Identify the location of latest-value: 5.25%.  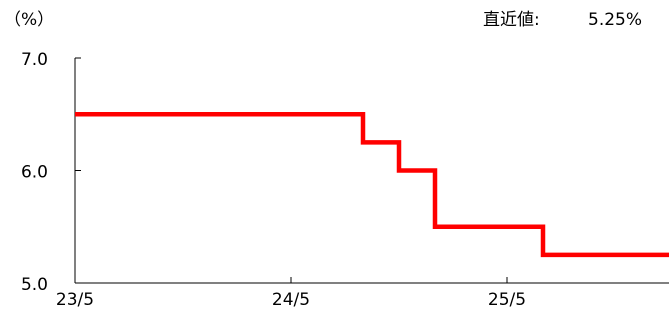
(615, 20).